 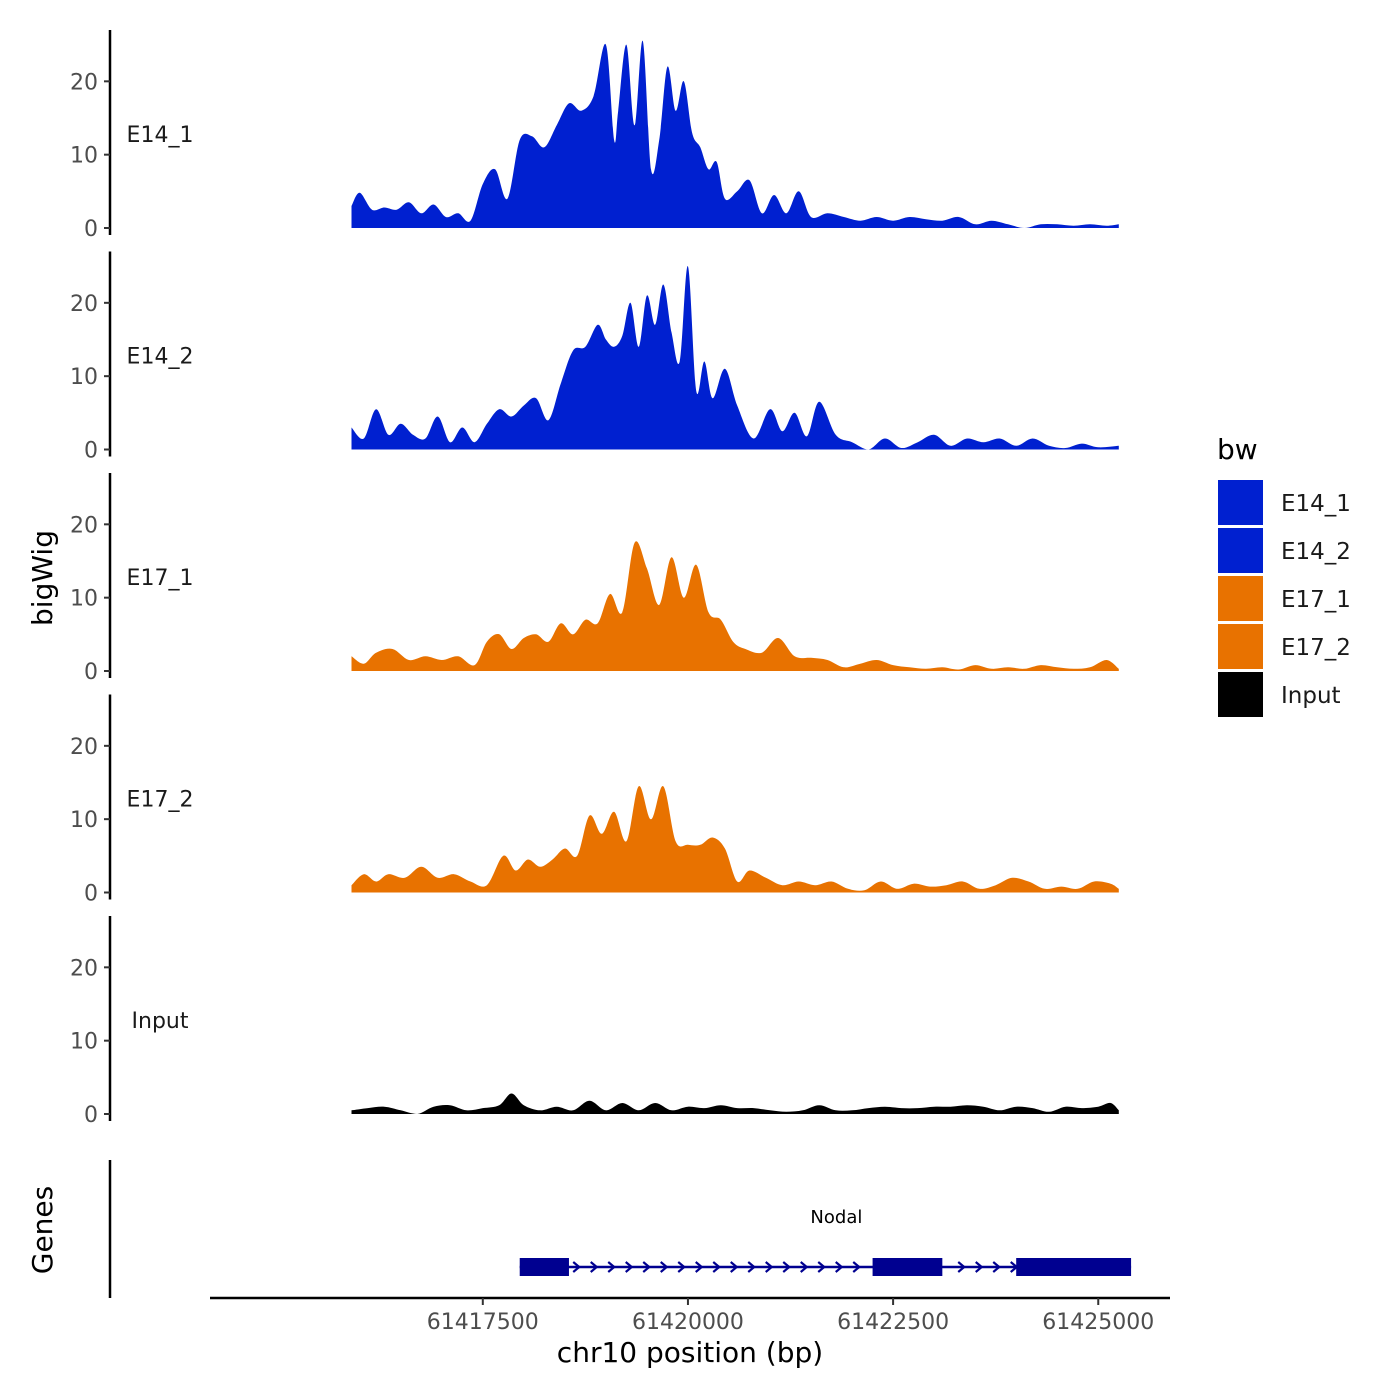 I want to click on x-axis-title: chr10 position (bp), so click(x=690, y=1352).